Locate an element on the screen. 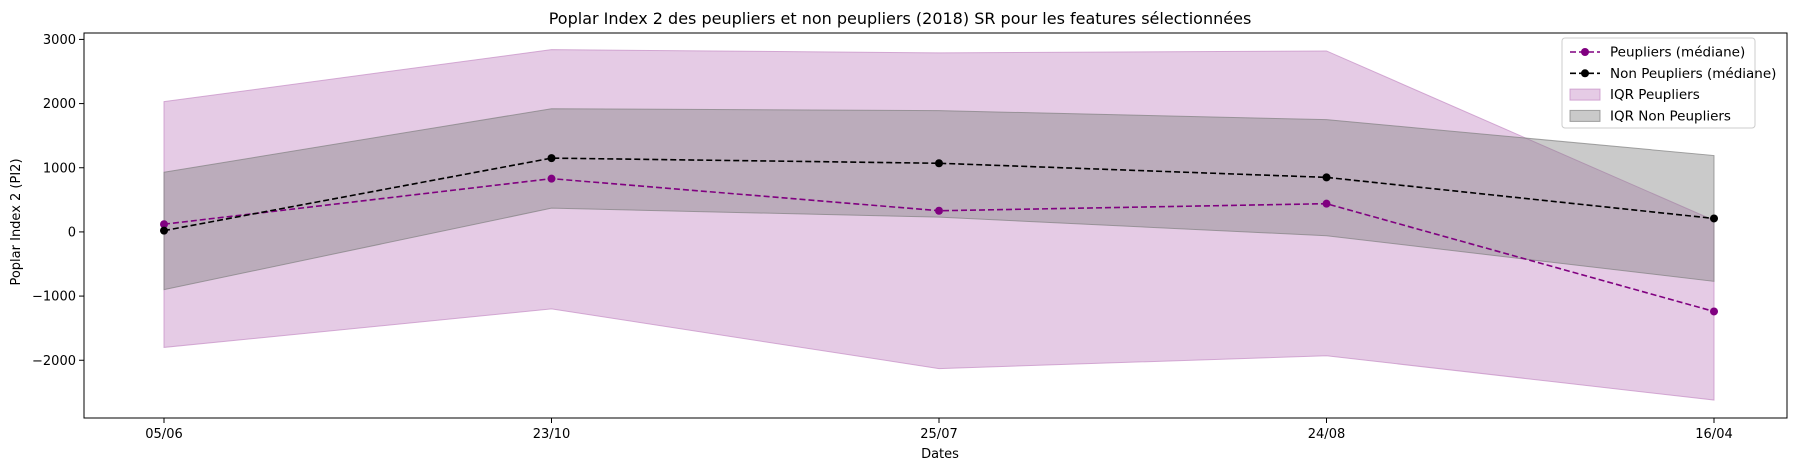 The width and height of the screenshot is (1801, 471). legend-marker-peupliers-median is located at coordinates (1585, 52).